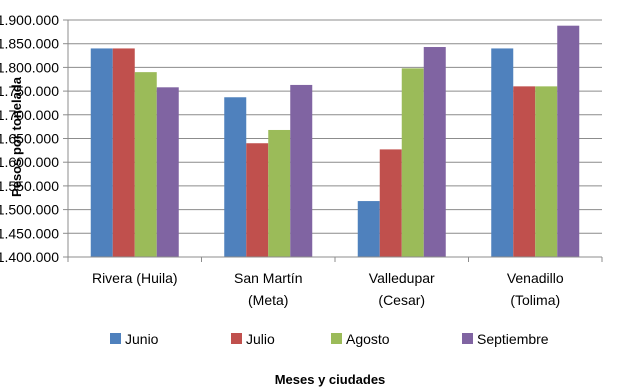  Describe the element at coordinates (336, 338) in the screenshot. I see `legend-swatch-agosto` at that location.